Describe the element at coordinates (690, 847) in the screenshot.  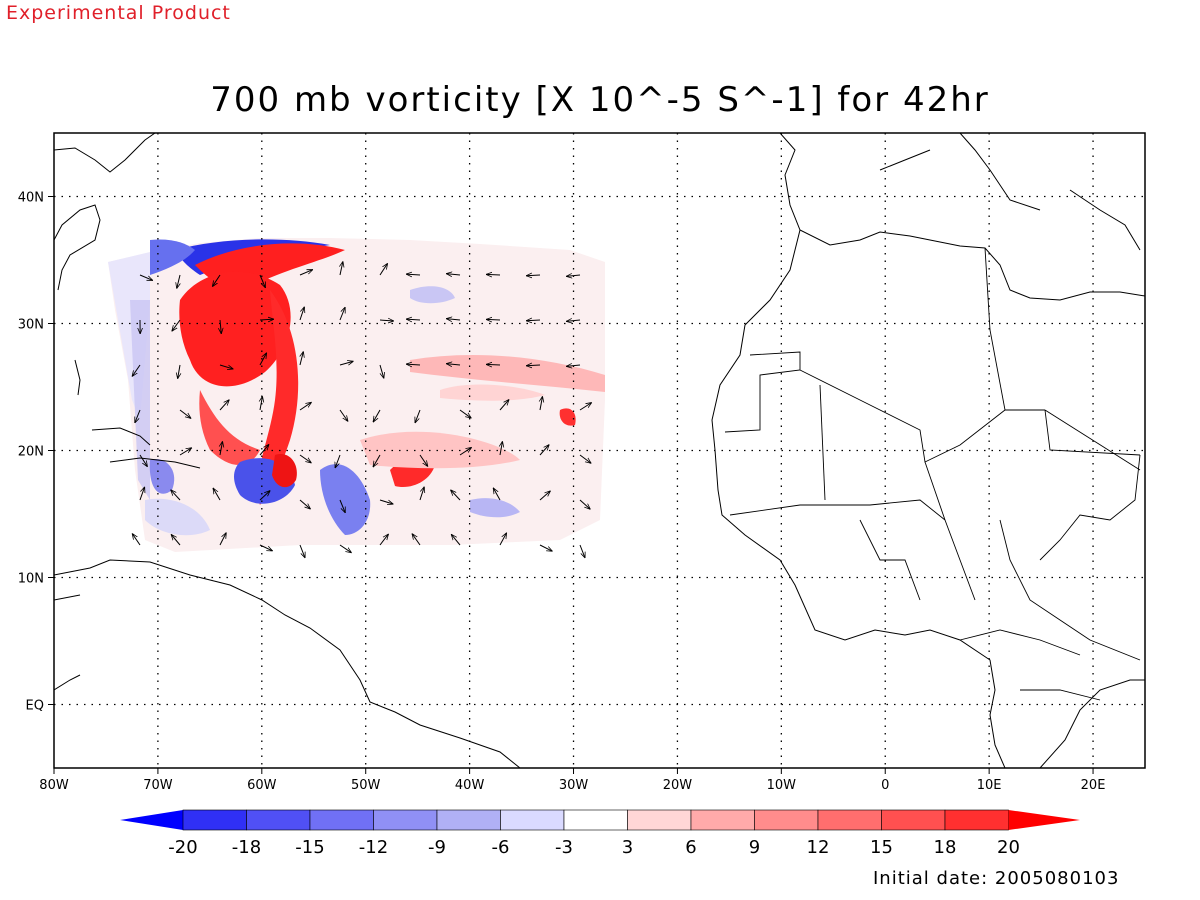
I see `colorbar-label: 6` at that location.